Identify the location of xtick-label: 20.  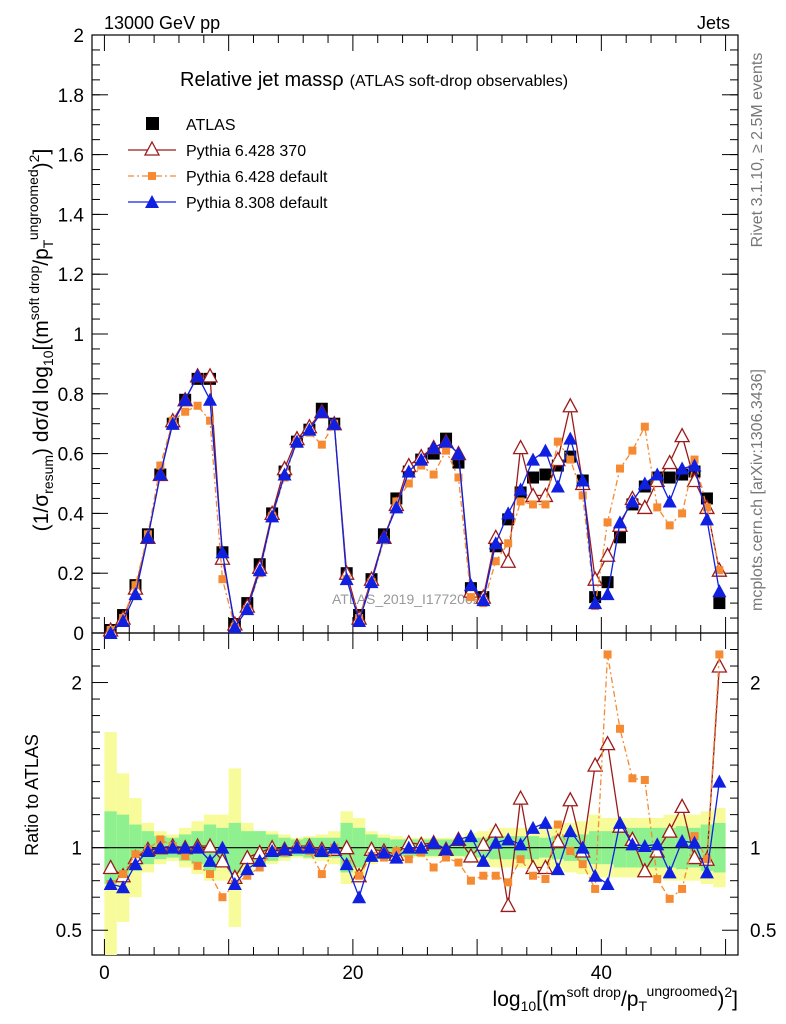
(352, 973).